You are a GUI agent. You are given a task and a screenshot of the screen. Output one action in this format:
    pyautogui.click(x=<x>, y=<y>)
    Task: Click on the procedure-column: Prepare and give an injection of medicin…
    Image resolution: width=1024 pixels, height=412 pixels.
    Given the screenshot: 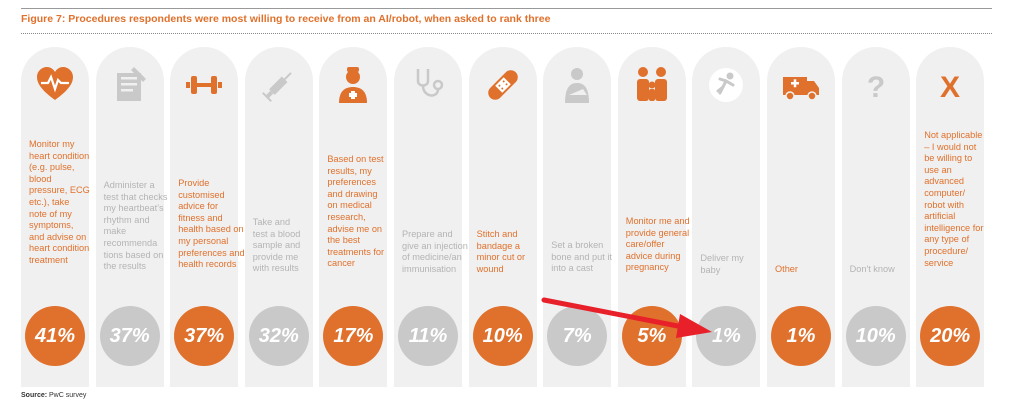 What is the action you would take?
    pyautogui.click(x=431, y=217)
    